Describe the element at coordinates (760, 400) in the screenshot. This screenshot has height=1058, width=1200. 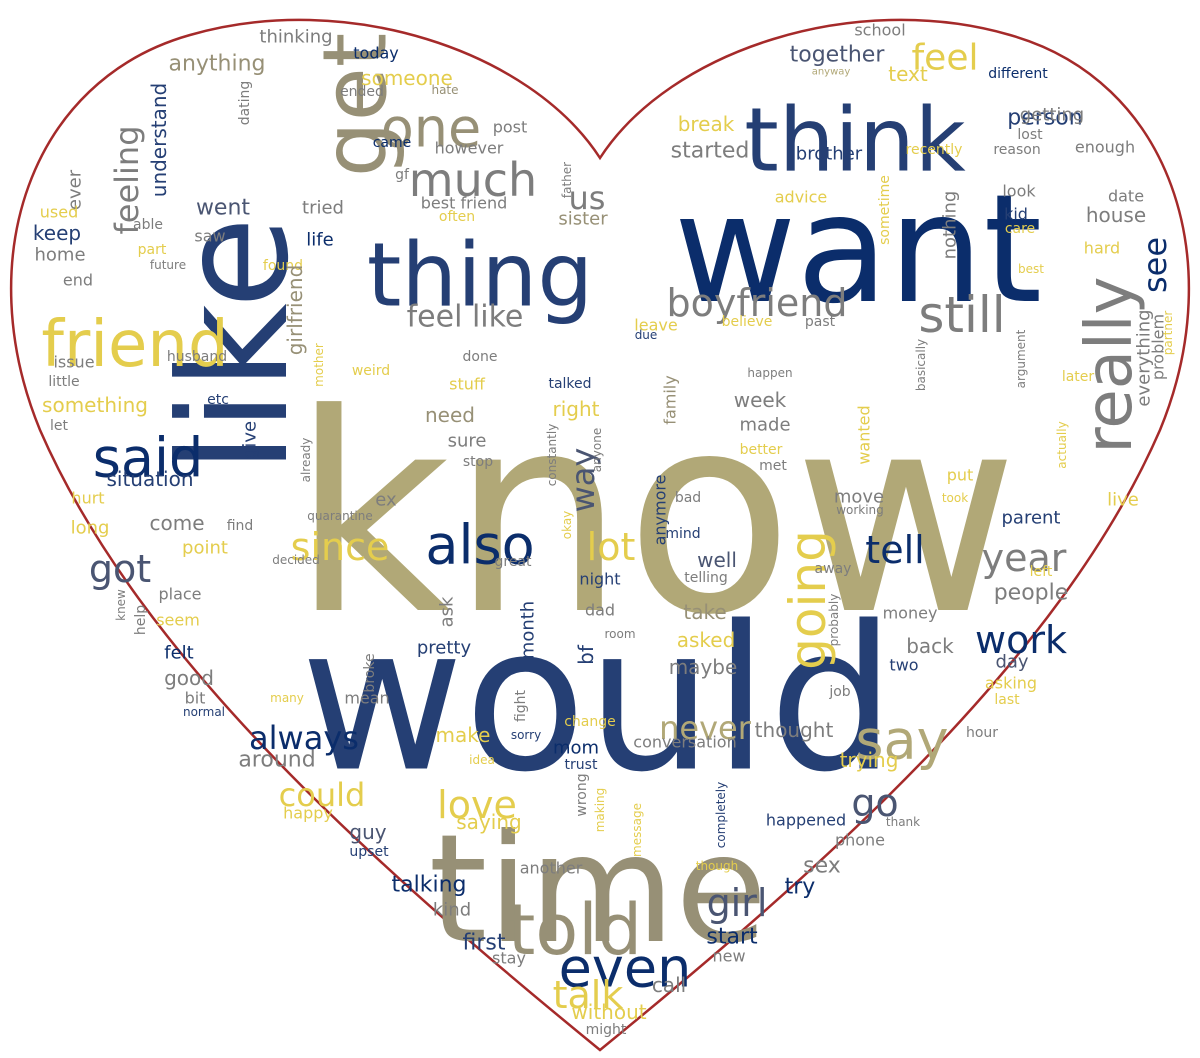
I see `word-week: week` at that location.